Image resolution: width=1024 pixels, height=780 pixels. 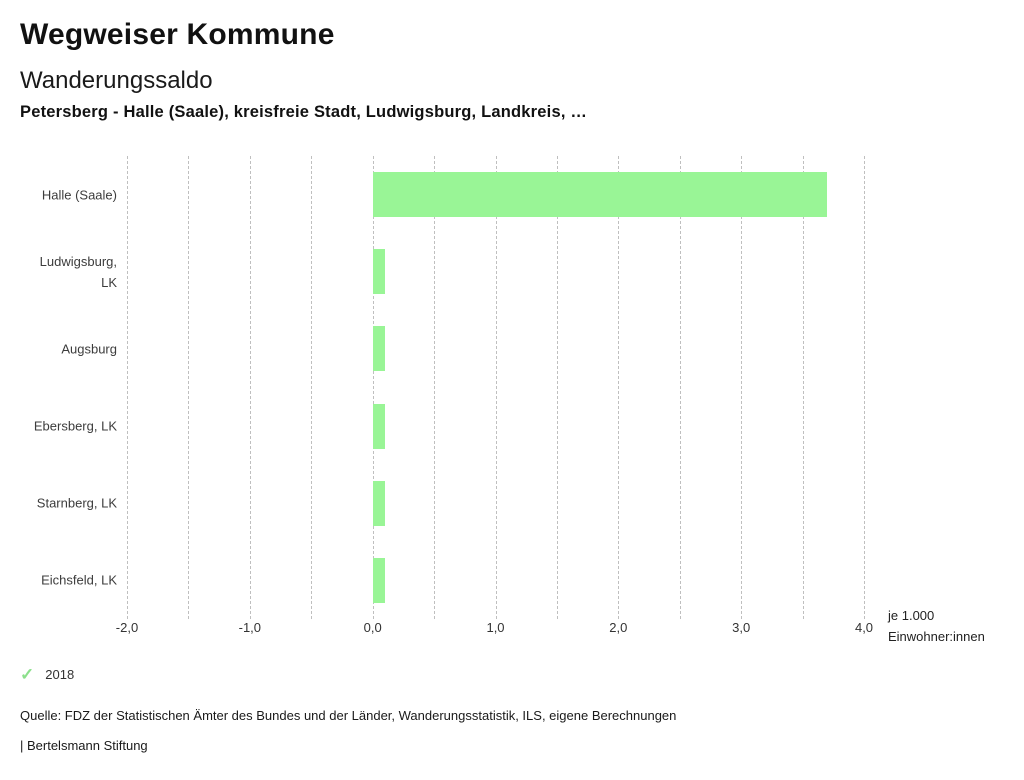 What do you see at coordinates (78, 271) in the screenshot?
I see `category-label: Ludwigsburg, LK` at bounding box center [78, 271].